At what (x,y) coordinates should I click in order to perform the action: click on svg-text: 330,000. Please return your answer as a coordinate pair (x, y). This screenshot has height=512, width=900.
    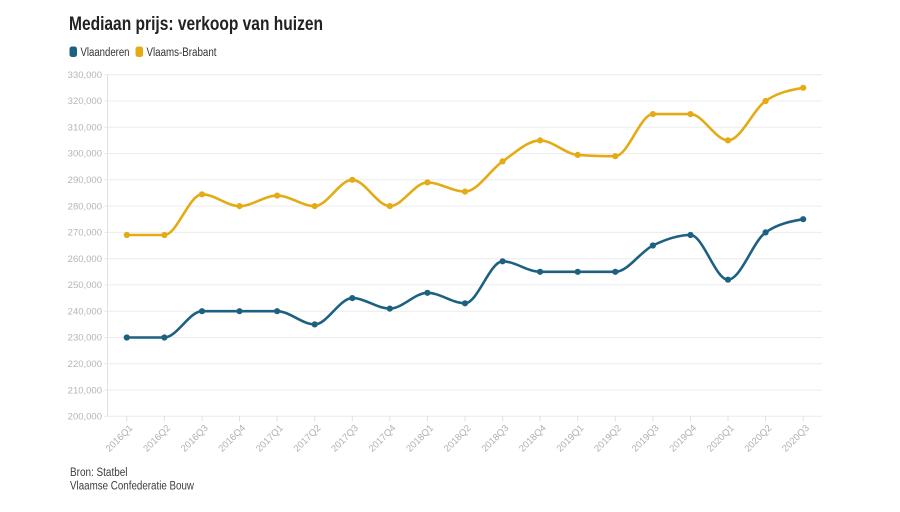
    Looking at the image, I should click on (85, 75).